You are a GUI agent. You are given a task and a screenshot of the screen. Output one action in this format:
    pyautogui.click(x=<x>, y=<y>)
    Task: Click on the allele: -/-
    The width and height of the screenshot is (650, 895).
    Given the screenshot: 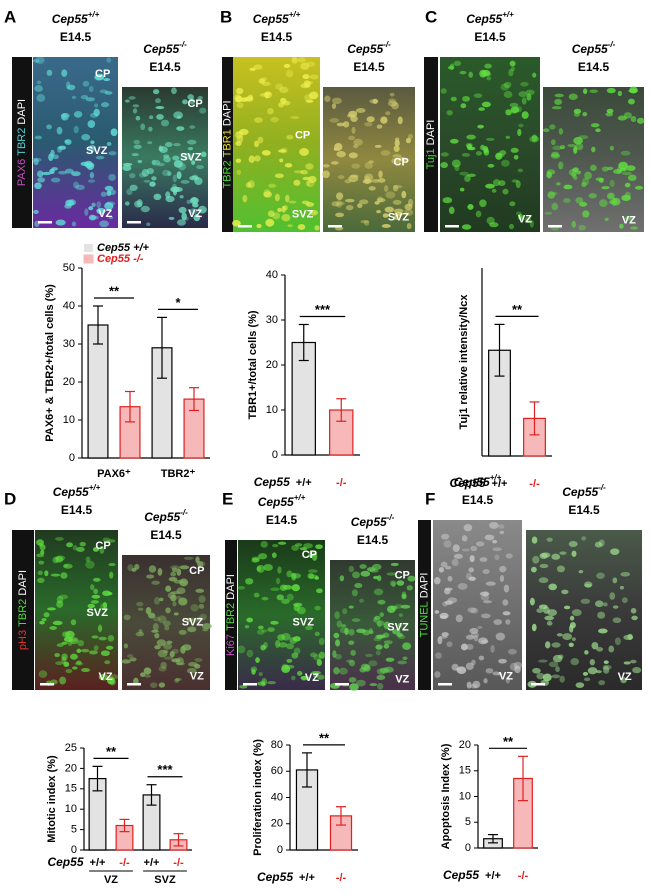 What is the action you would take?
    pyautogui.click(x=184, y=512)
    